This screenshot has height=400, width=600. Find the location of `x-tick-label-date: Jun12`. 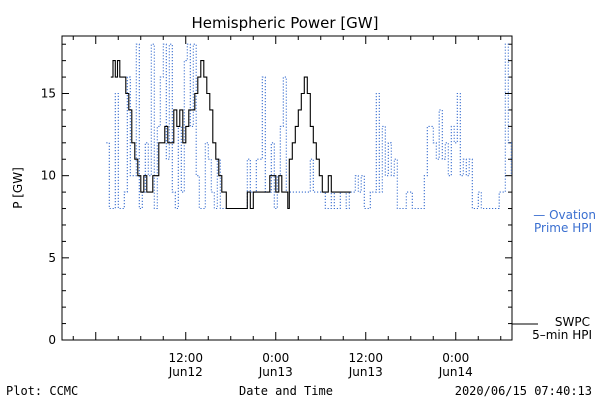

x-tick-label-date: Jun12 is located at coordinates (185, 372).